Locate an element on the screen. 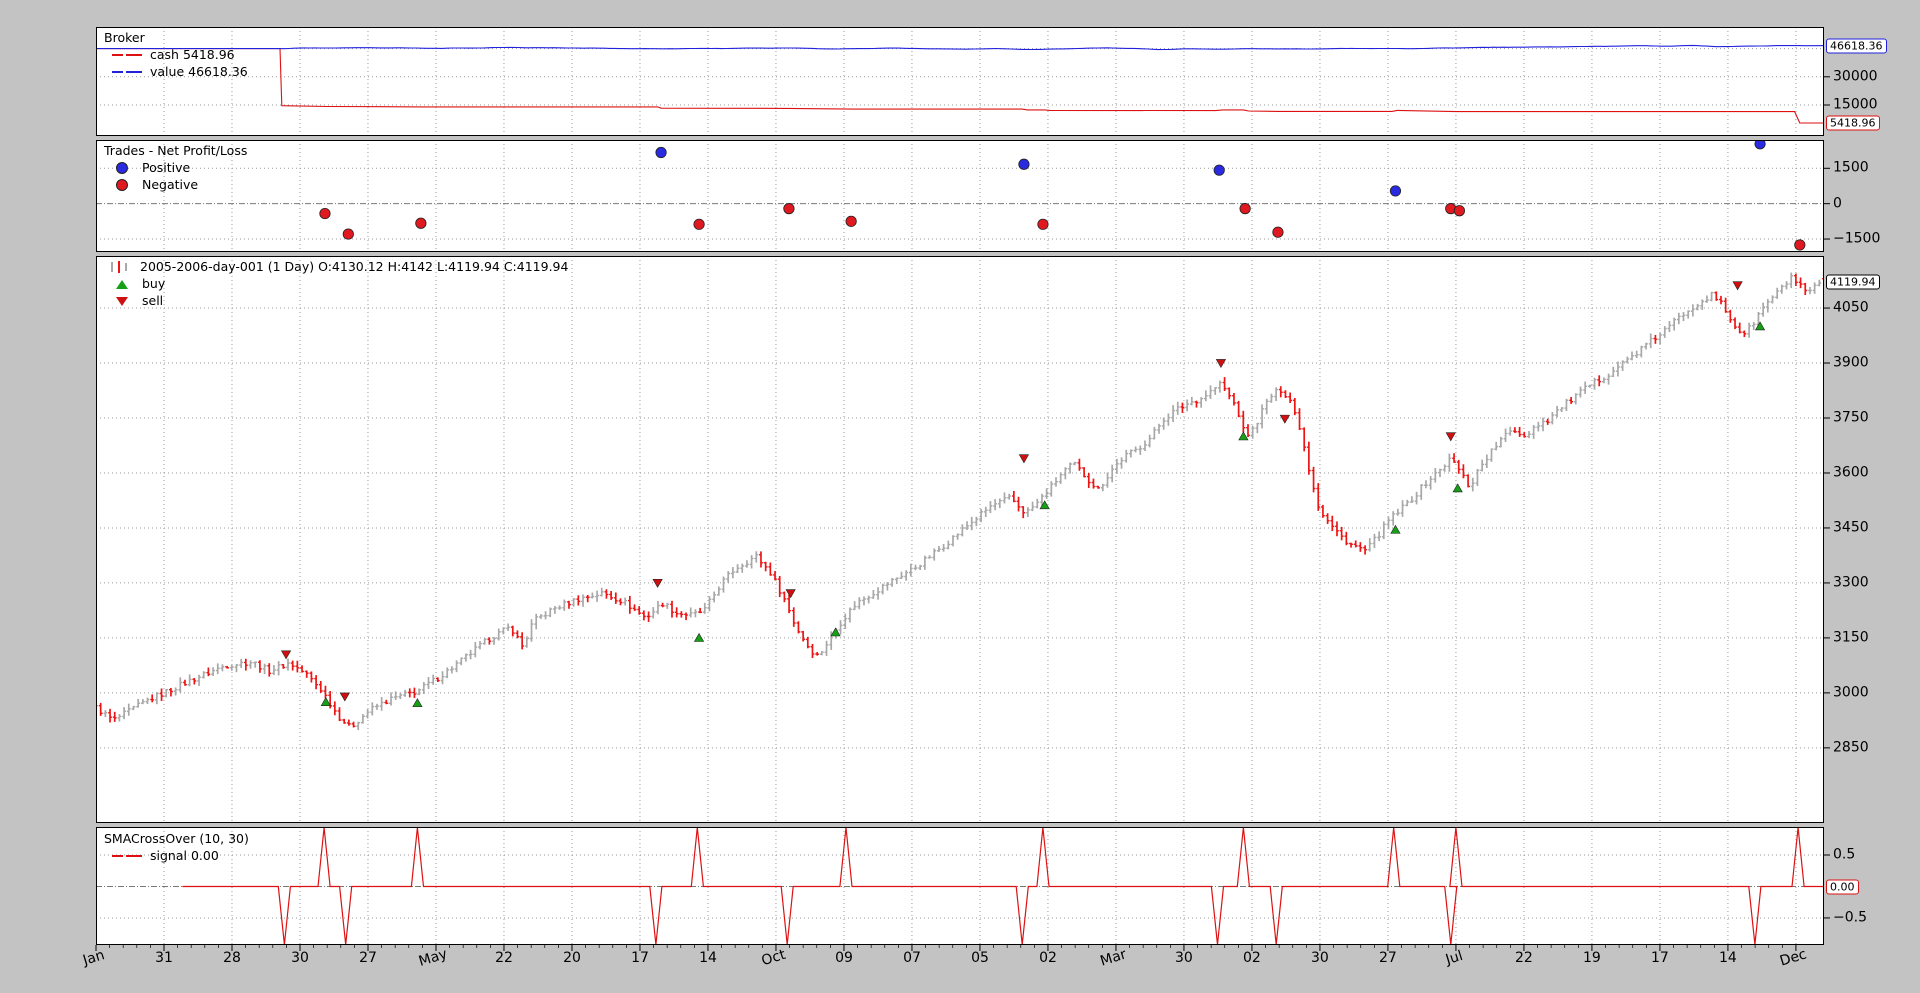 The height and width of the screenshot is (993, 1920). broker-legend: Broker cash 5418.96 value 46618.36 is located at coordinates (176, 55).